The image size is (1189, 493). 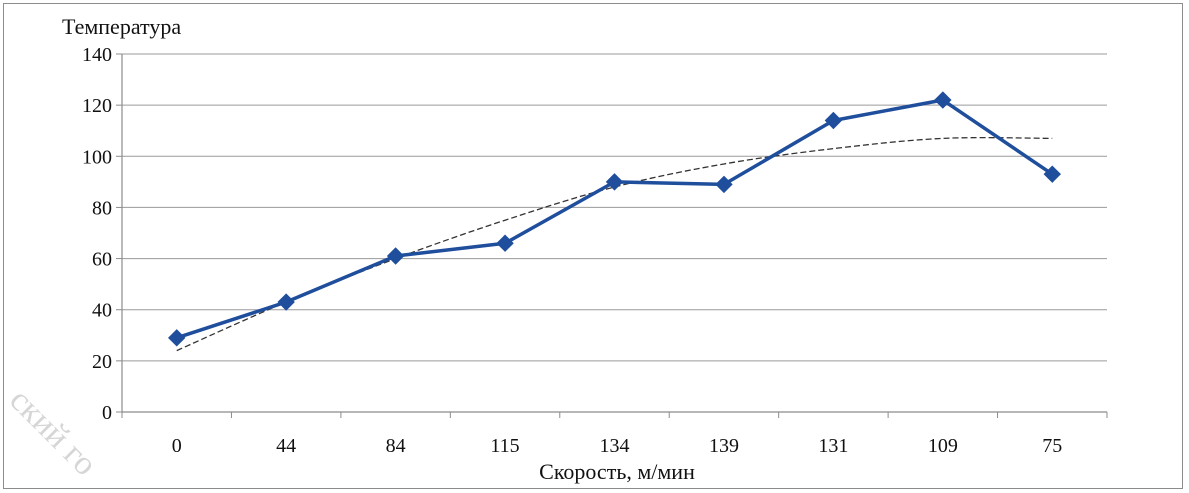 What do you see at coordinates (617, 471) in the screenshot?
I see `x-axis-title: Скорость, м/мин` at bounding box center [617, 471].